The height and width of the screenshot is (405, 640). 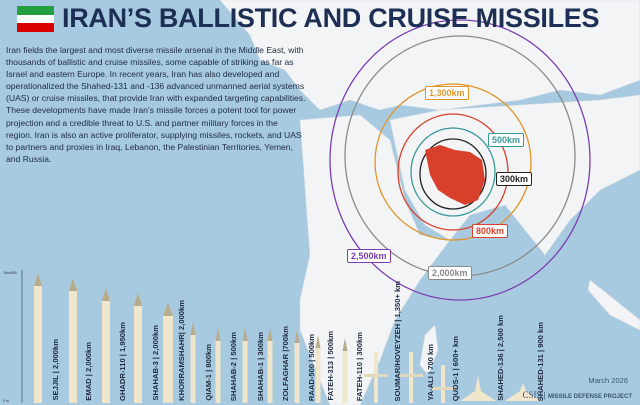 What do you see at coordinates (447, 93) in the screenshot?
I see `range-label-1300: 1,300km` at bounding box center [447, 93].